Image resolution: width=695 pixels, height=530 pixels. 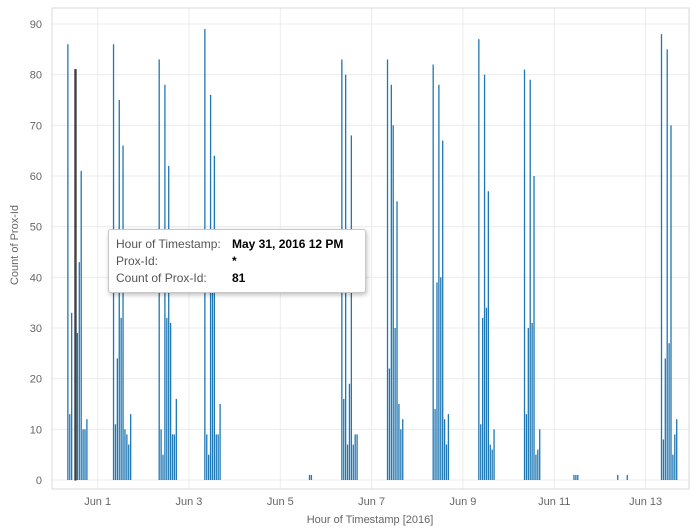 I want to click on x-tick-label: Jun 1, so click(x=97, y=502).